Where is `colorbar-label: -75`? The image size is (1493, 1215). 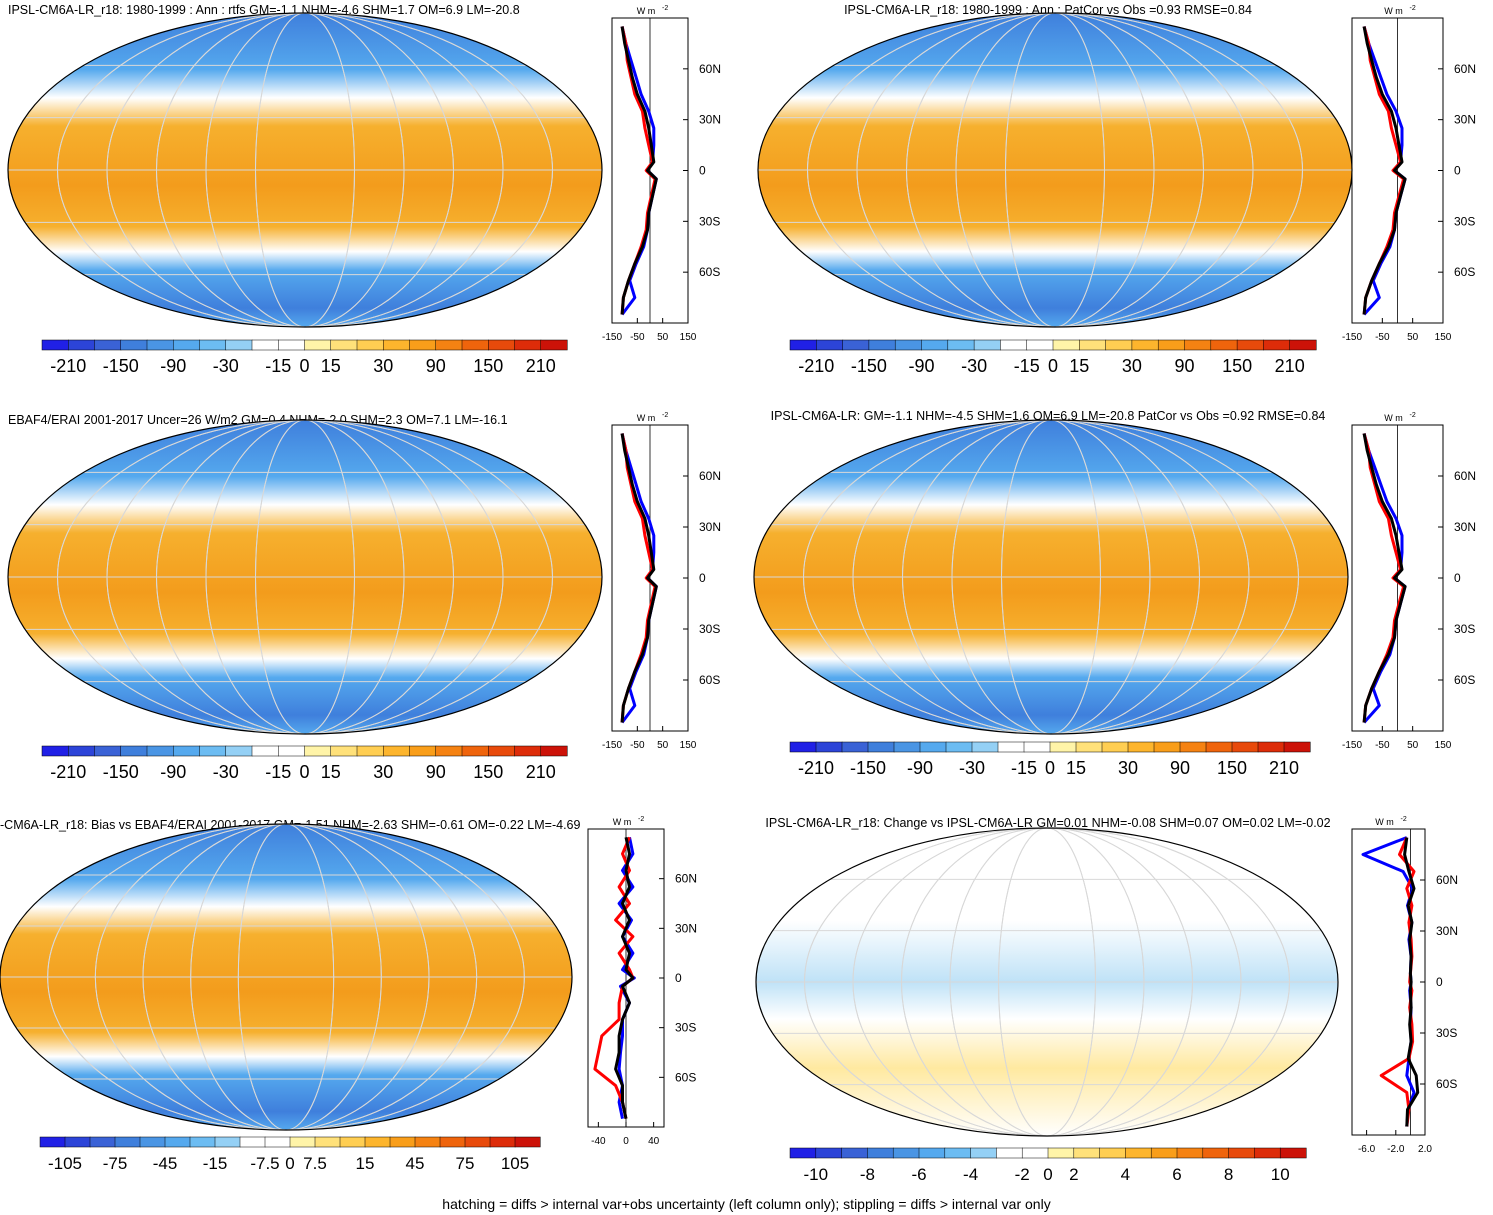
colorbar-label: -75 is located at coordinates (115, 1163).